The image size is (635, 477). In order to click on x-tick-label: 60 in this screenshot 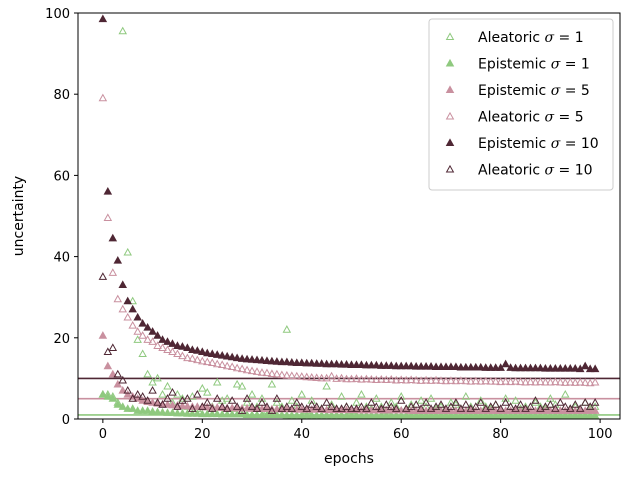, I will do `click(401, 434)`.